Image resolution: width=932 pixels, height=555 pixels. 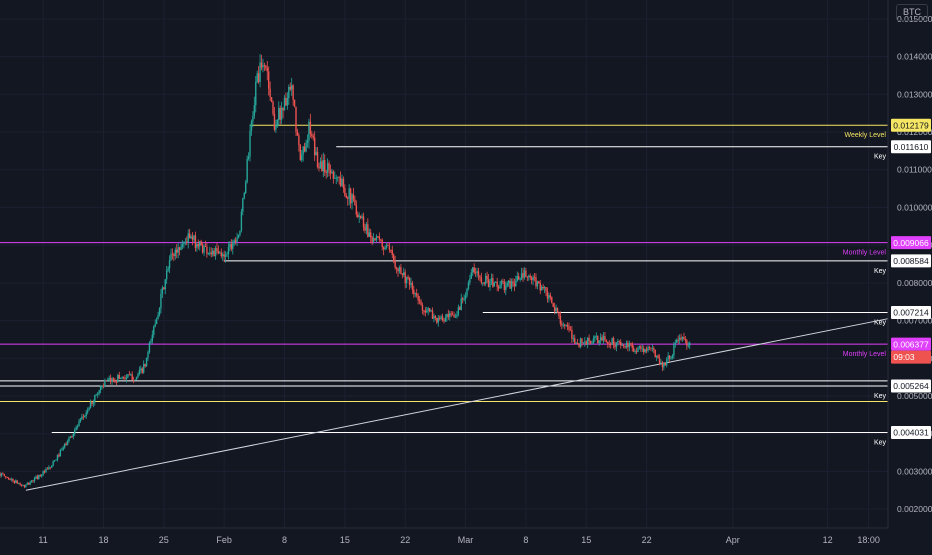 What do you see at coordinates (466, 540) in the screenshot?
I see `x-tick-label: Mar` at bounding box center [466, 540].